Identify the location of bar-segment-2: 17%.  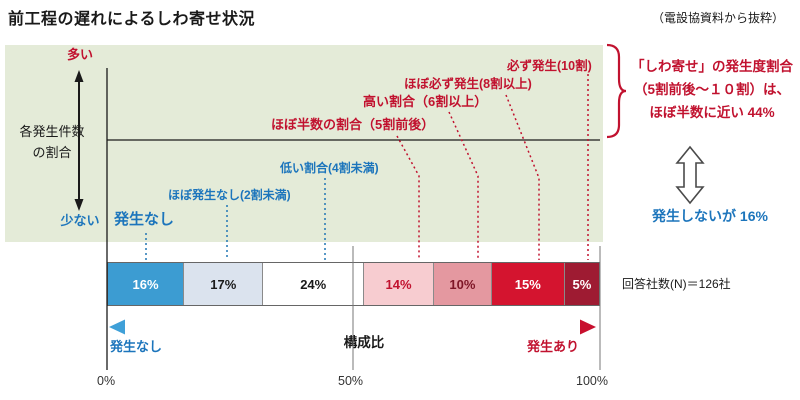
(223, 284).